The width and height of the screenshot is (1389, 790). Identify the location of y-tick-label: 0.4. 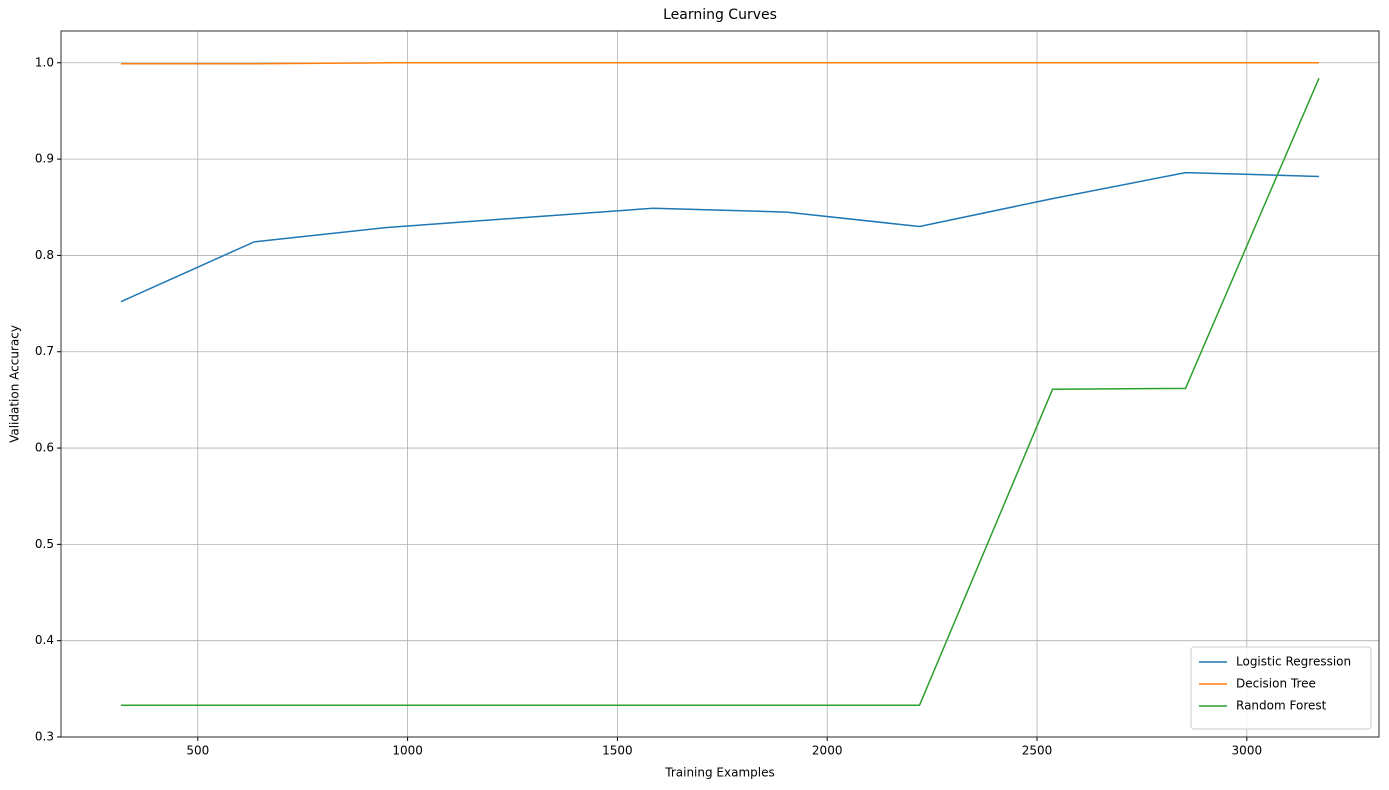
(44, 640).